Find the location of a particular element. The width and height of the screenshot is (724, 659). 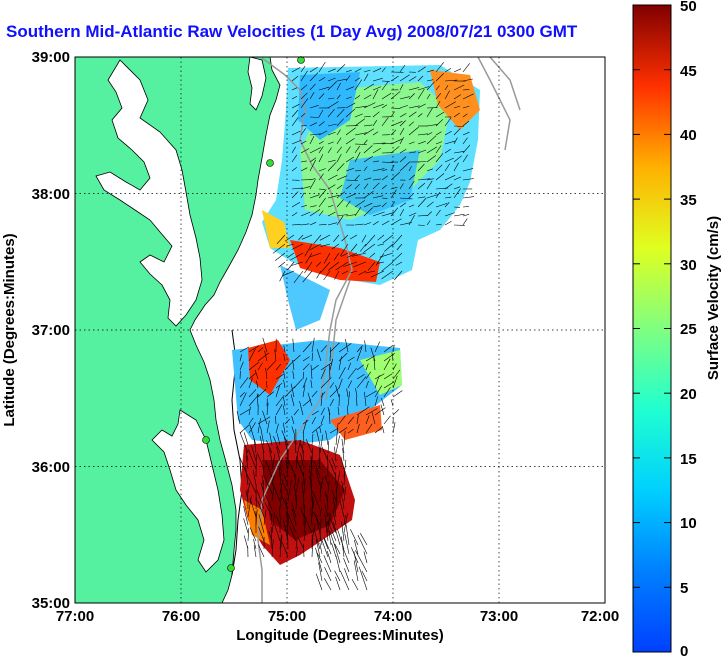

lon-tick: 72:00 is located at coordinates (600, 616).